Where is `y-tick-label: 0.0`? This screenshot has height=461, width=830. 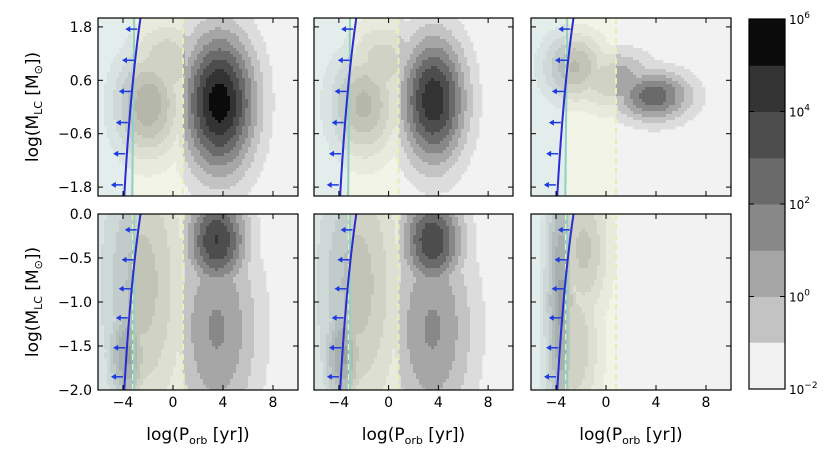
y-tick-label: 0.0 is located at coordinates (81, 215).